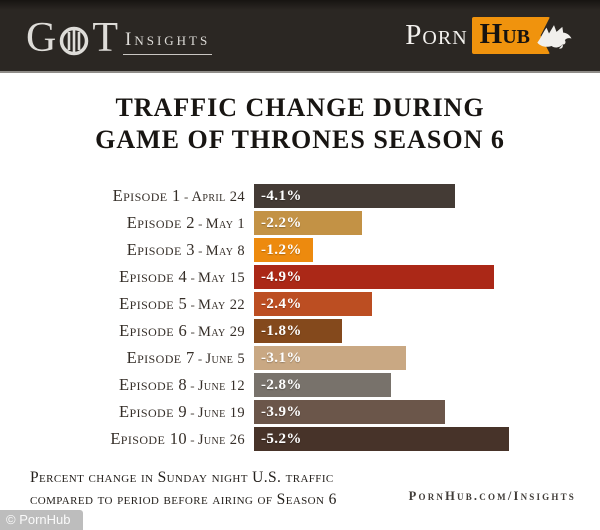  What do you see at coordinates (281, 303) in the screenshot?
I see `bar-value-label: -2.4%` at bounding box center [281, 303].